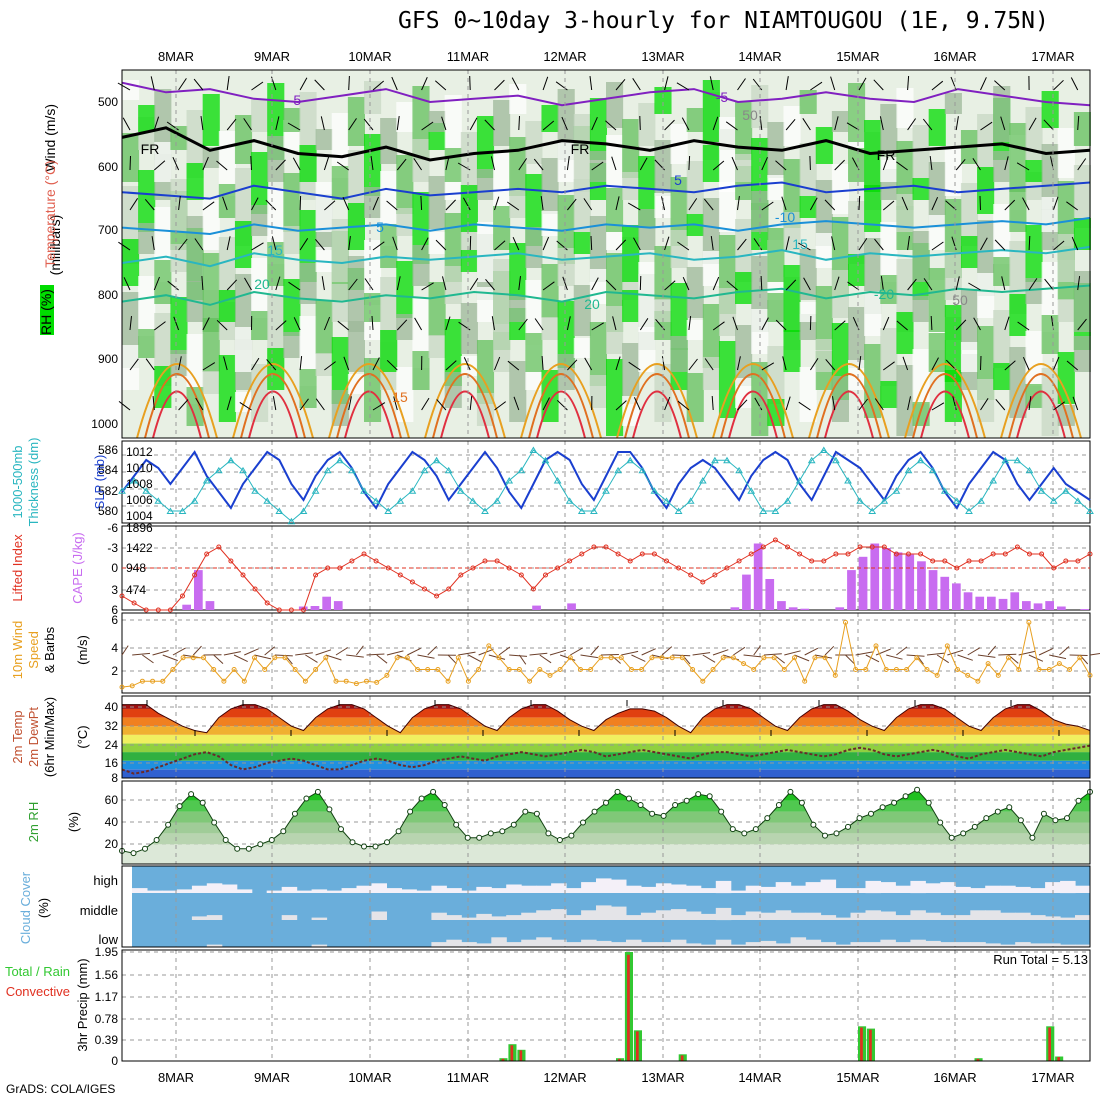  I want to click on temperature-contour, so click(606, 190).